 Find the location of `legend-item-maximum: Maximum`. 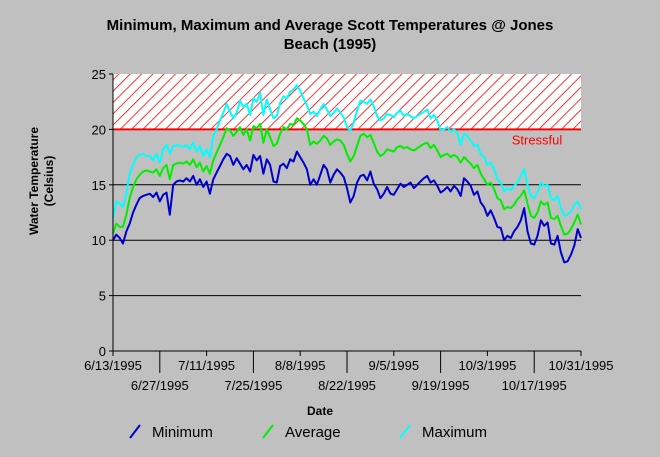

legend-item-maximum: Maximum is located at coordinates (443, 432).